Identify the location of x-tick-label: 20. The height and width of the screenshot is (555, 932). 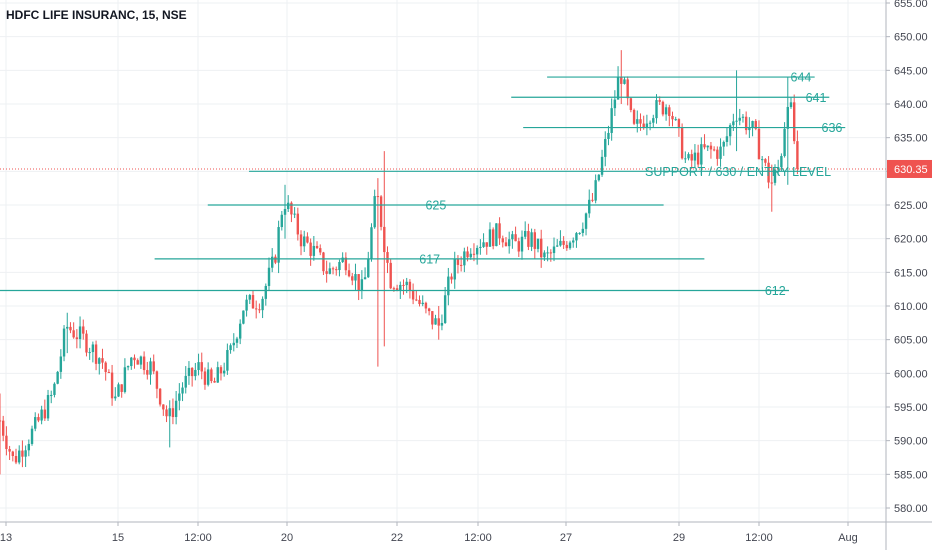
(287, 538).